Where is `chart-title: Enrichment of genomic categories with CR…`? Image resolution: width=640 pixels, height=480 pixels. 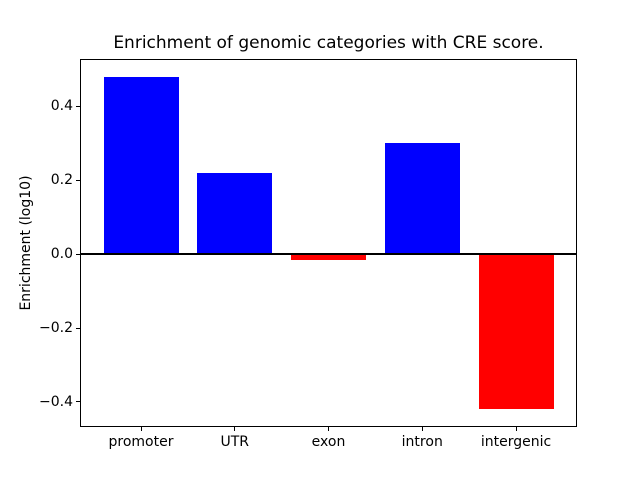 chart-title: Enrichment of genomic categories with CR… is located at coordinates (328, 43).